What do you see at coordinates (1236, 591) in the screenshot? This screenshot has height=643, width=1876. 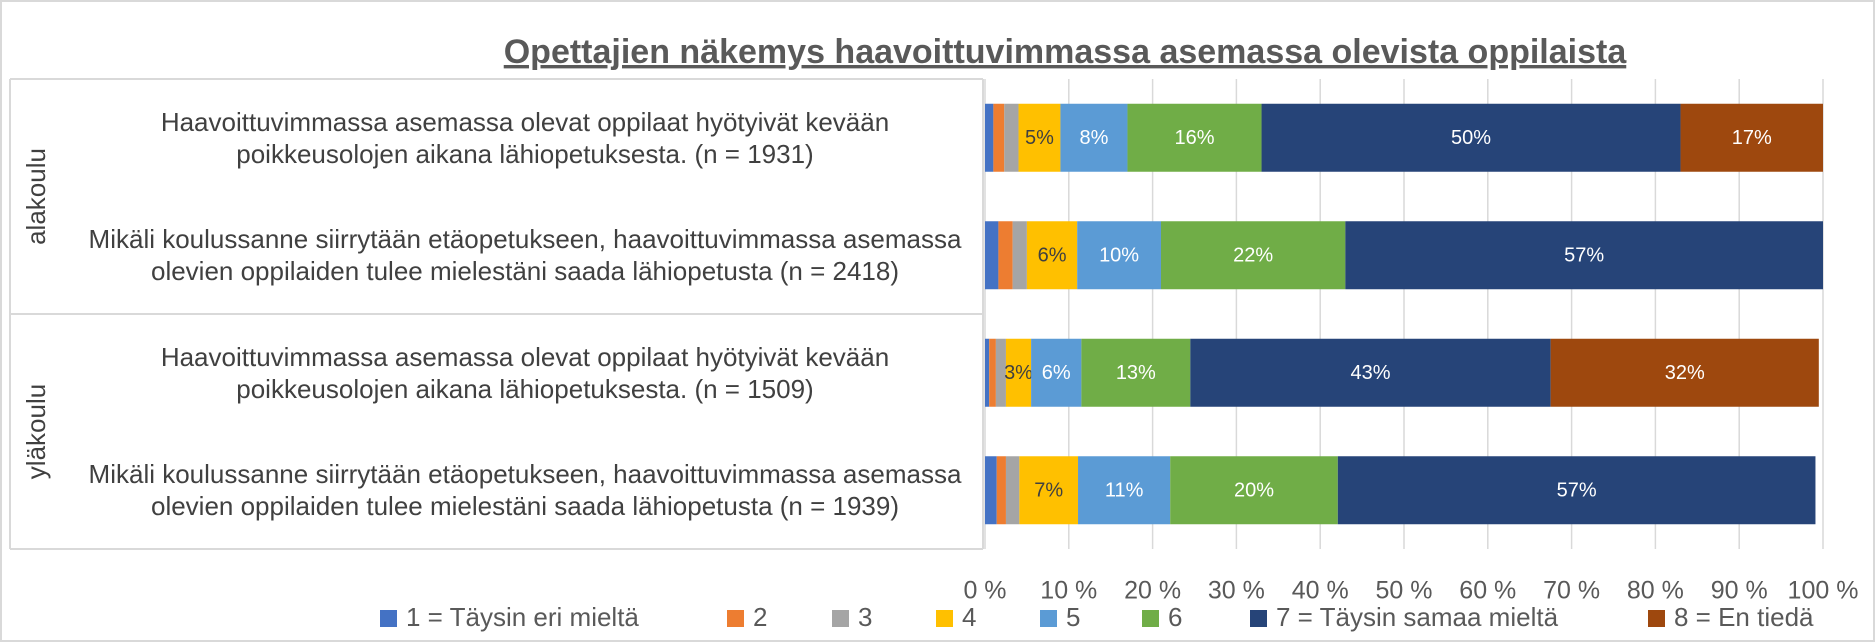 I see `x-tick-label: 30 %` at bounding box center [1236, 591].